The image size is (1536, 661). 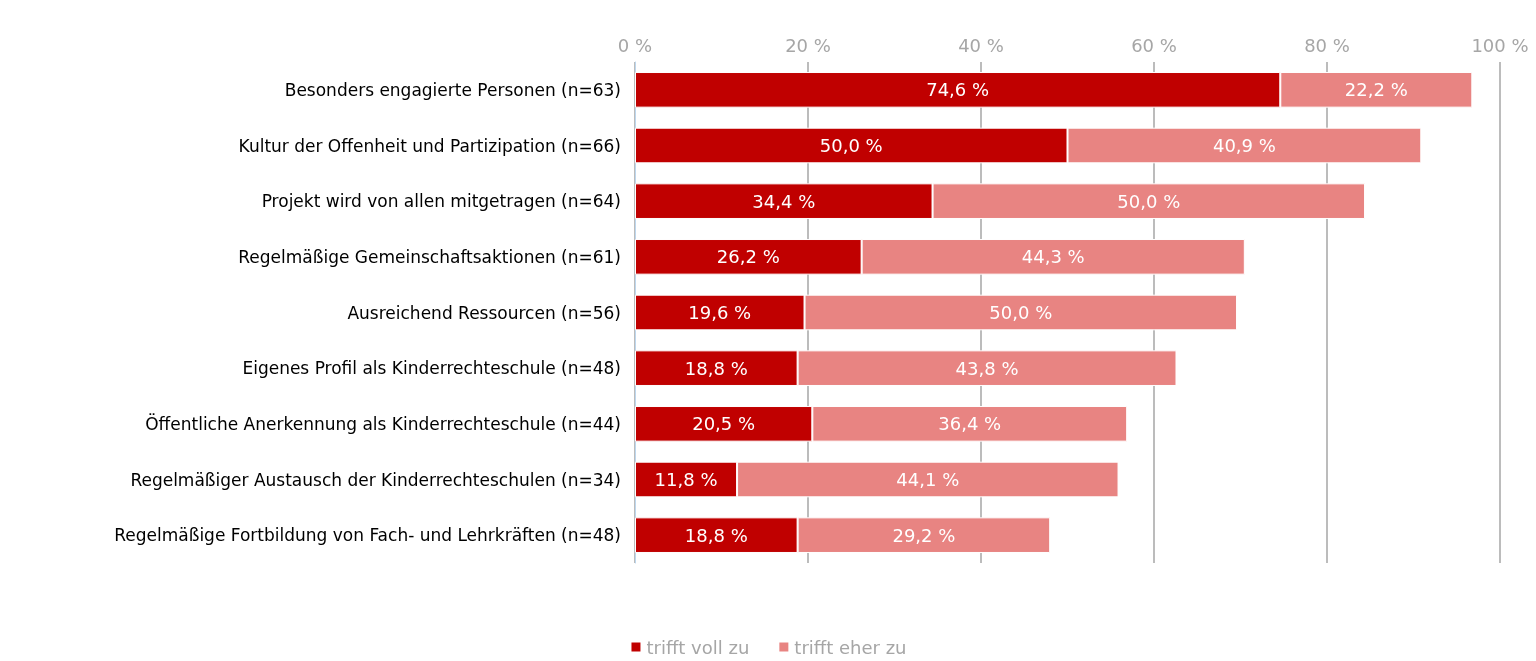 What do you see at coordinates (367, 535) in the screenshot?
I see `y-tick-label: Regelmäßige Fortbildung von Fach- und Lehrkräften (n=48)` at bounding box center [367, 535].